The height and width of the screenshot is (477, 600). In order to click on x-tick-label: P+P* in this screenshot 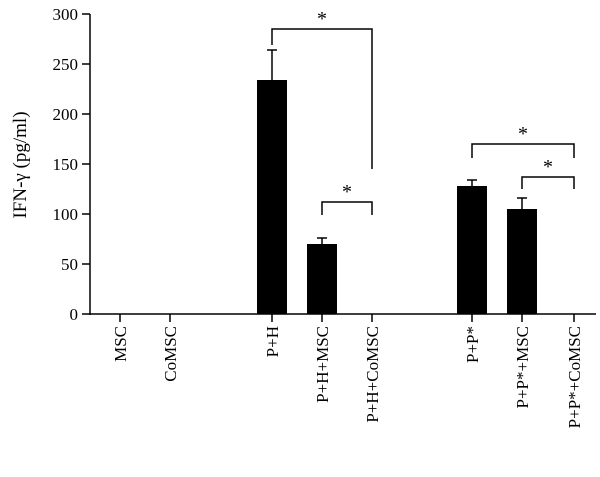, I will do `click(472, 344)`.